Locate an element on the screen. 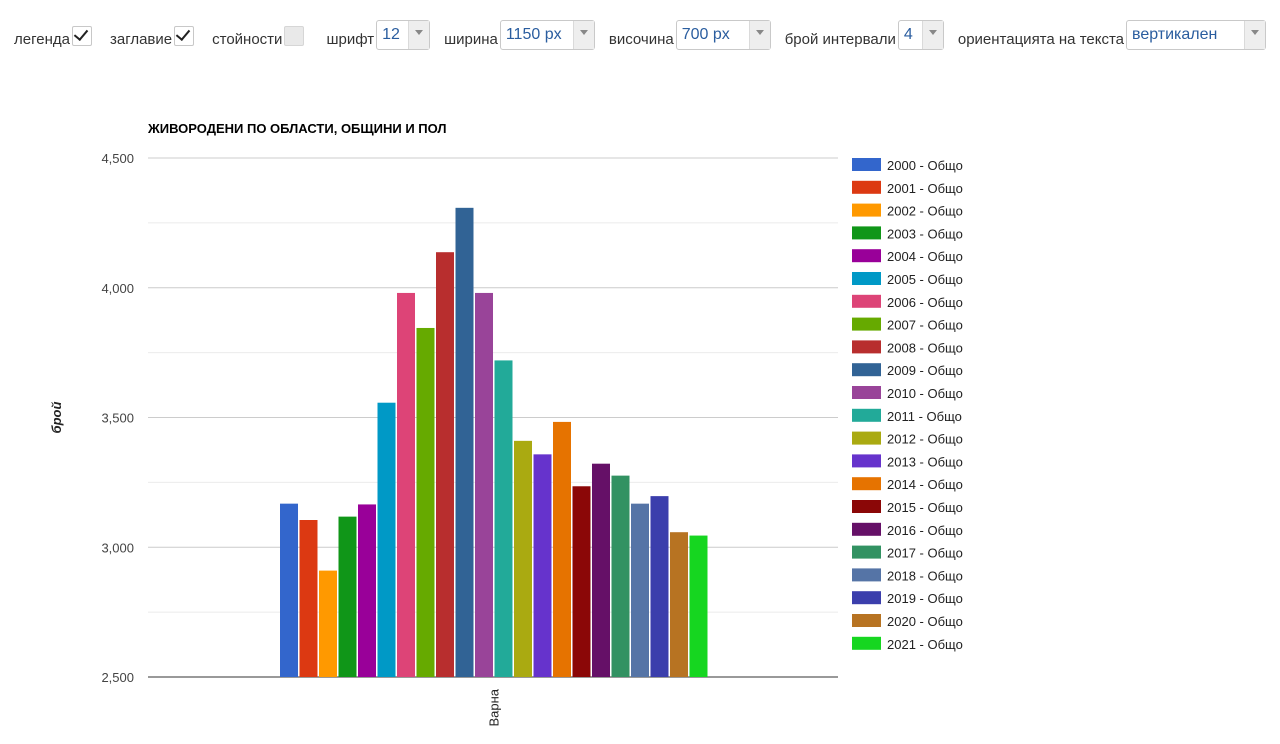  y-tick-label: 4,500 is located at coordinates (117, 158).